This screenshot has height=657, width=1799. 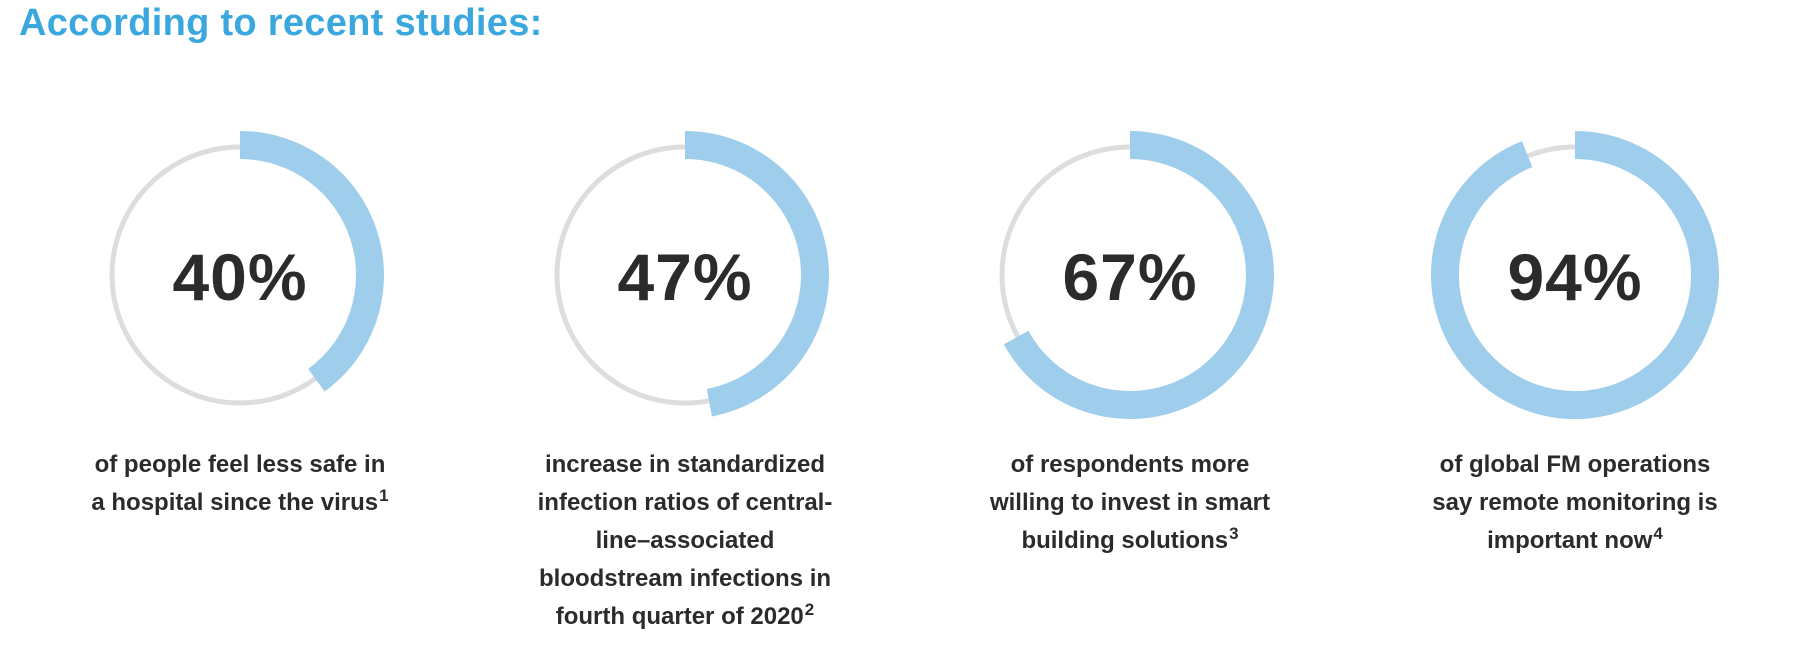 I want to click on caption-line: line–associated, so click(x=685, y=540).